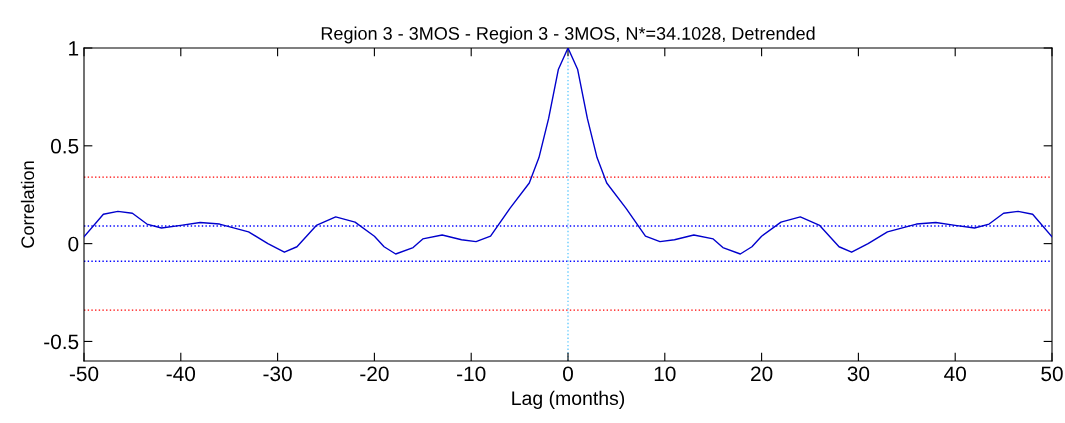 The height and width of the screenshot is (423, 1065). What do you see at coordinates (568, 399) in the screenshot?
I see `x-axis-title: Lag (months)` at bounding box center [568, 399].